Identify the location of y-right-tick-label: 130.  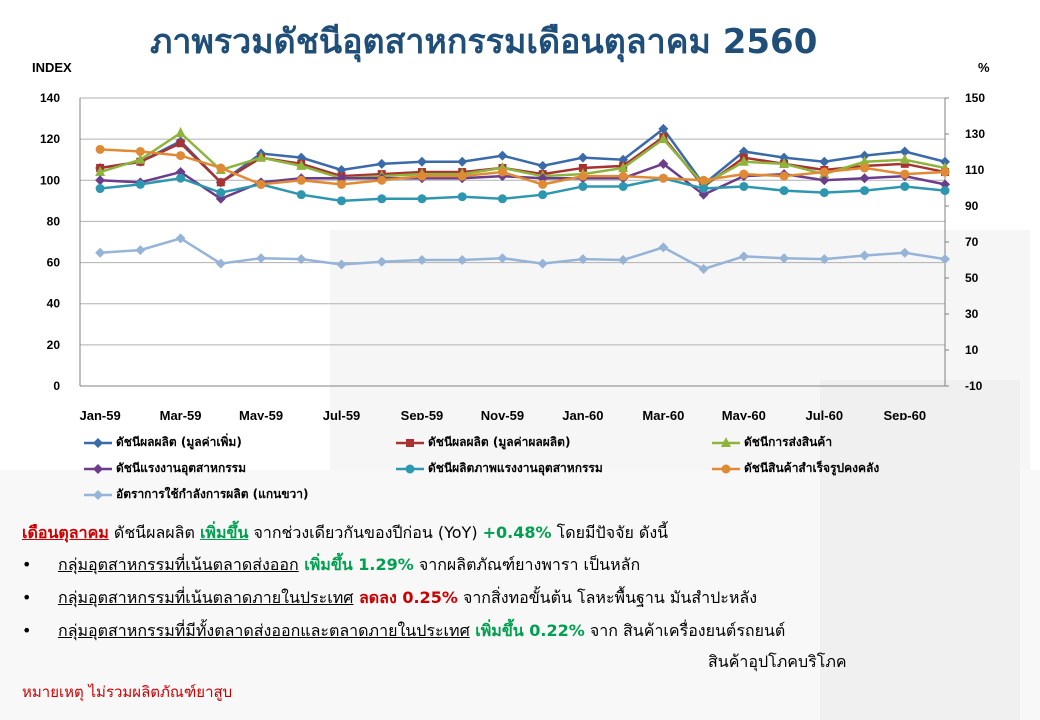
(975, 134).